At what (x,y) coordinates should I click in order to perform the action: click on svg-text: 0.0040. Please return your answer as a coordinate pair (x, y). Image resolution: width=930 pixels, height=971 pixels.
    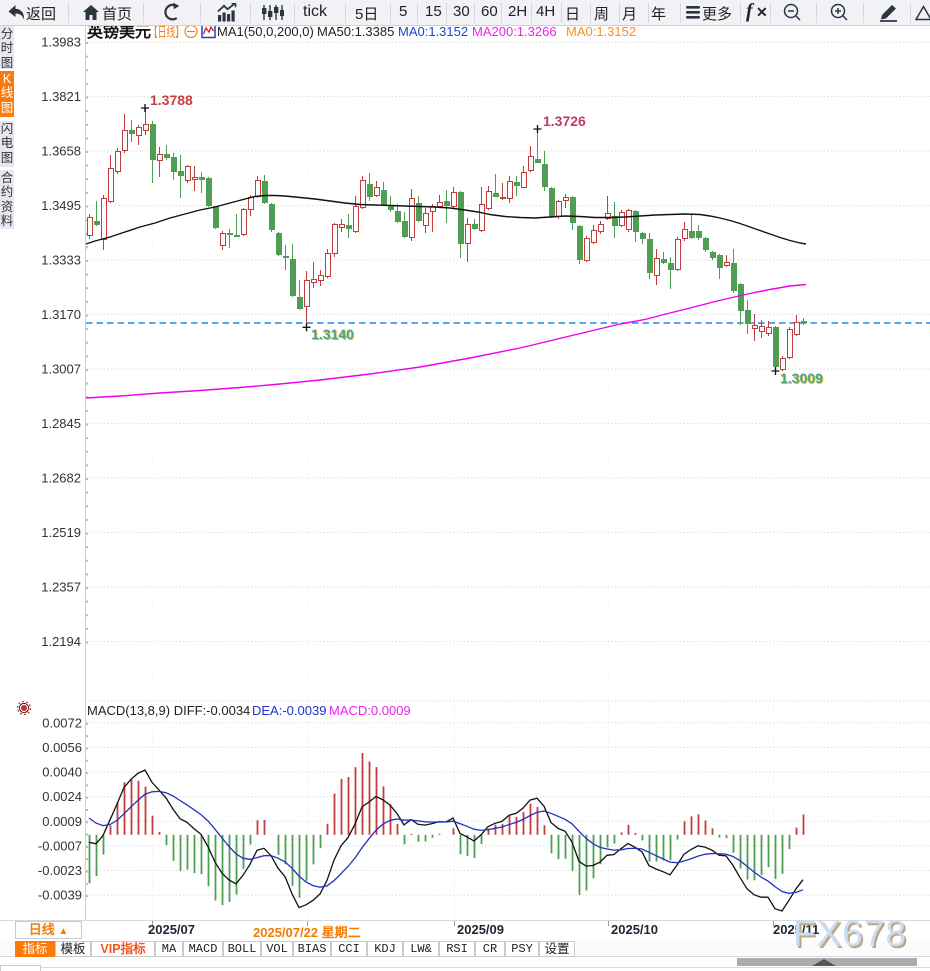
    Looking at the image, I should click on (62, 772).